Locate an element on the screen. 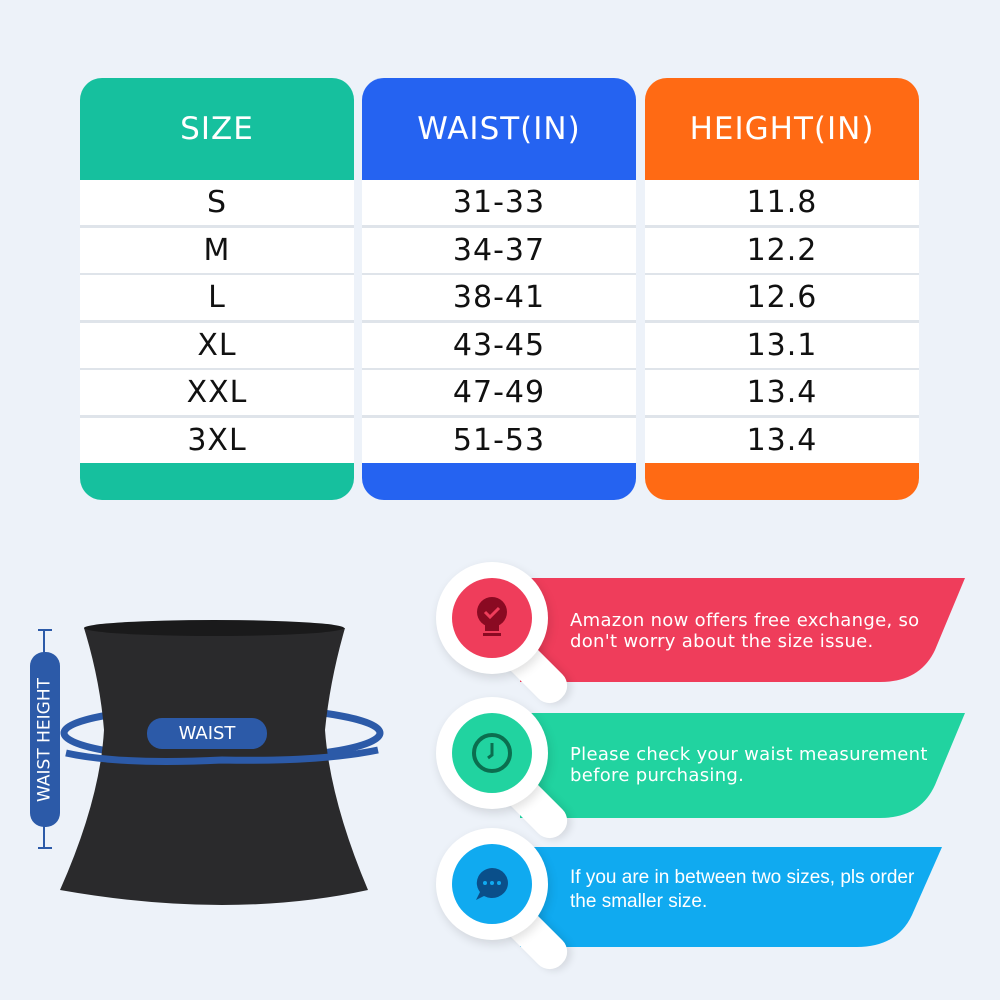 Image resolution: width=1000 pixels, height=1000 pixels. waist-height-pill is located at coordinates (45, 739).